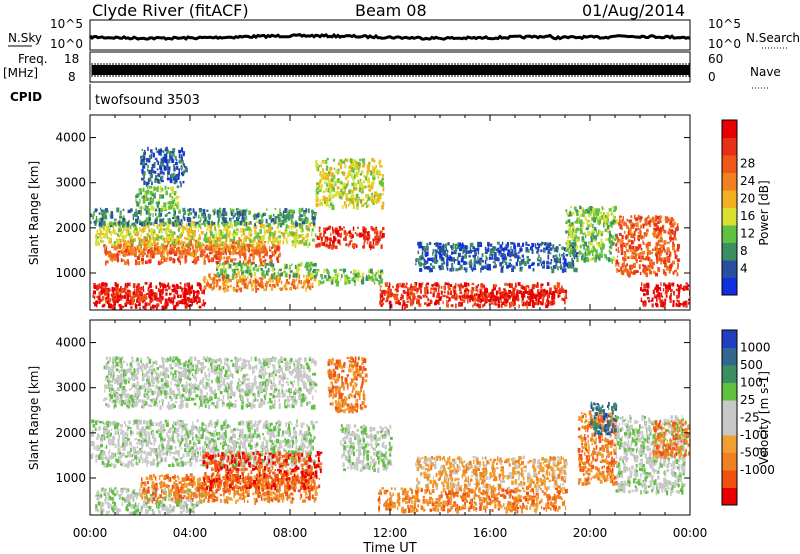 Image resolution: width=800 pixels, height=554 pixels. What do you see at coordinates (170, 10) in the screenshot?
I see `plot-title: Clyde River (fitACF)` at bounding box center [170, 10].